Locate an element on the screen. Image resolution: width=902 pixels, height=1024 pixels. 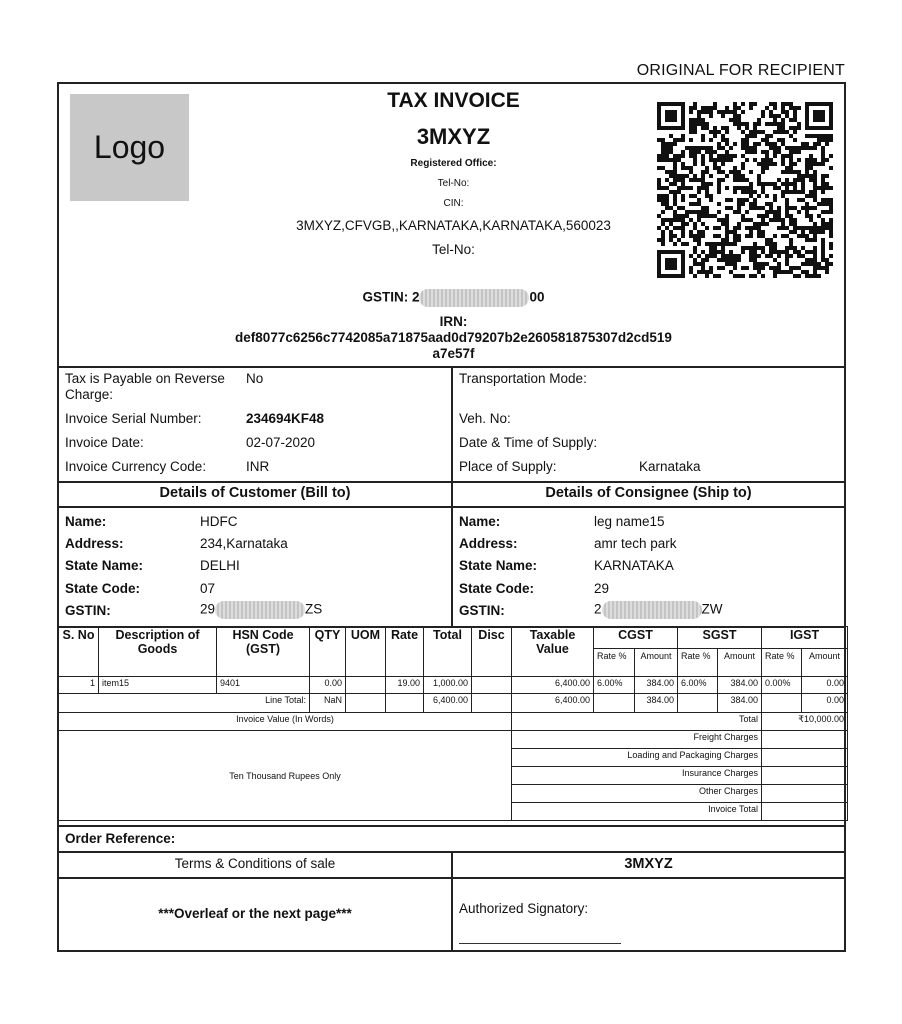
reverse-charge-value: No is located at coordinates (255, 378).